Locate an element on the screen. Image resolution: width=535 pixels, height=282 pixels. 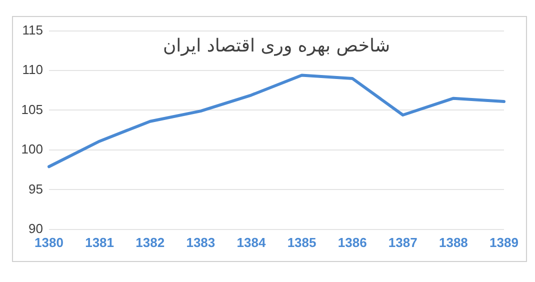
x-tick-label: 1382 is located at coordinates (150, 242).